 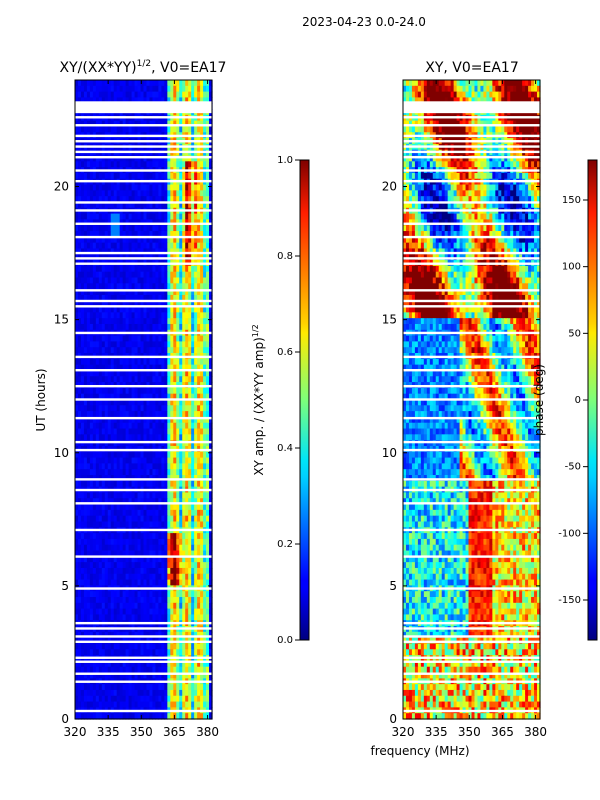 What do you see at coordinates (75, 732) in the screenshot?
I see `x-tick-label: 320` at bounding box center [75, 732].